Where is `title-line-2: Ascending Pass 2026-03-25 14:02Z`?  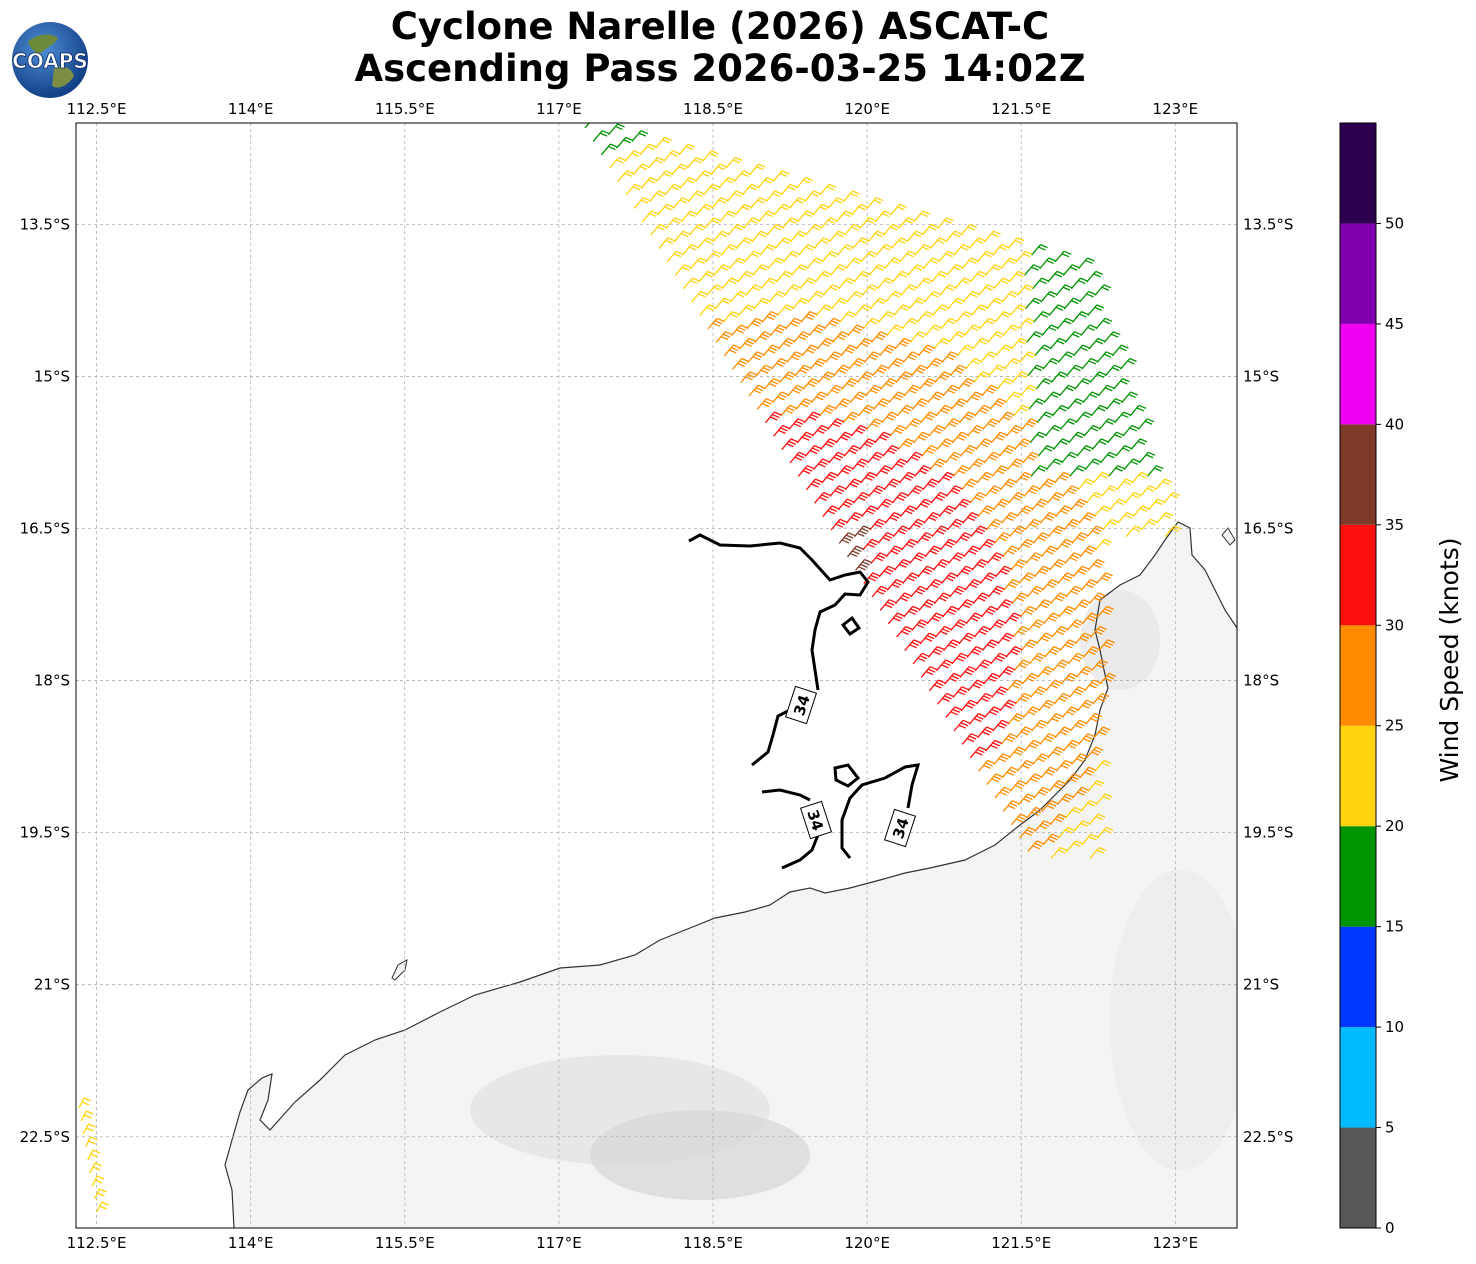
title-line-2: Ascending Pass 2026-03-25 14:02Z is located at coordinates (720, 68).